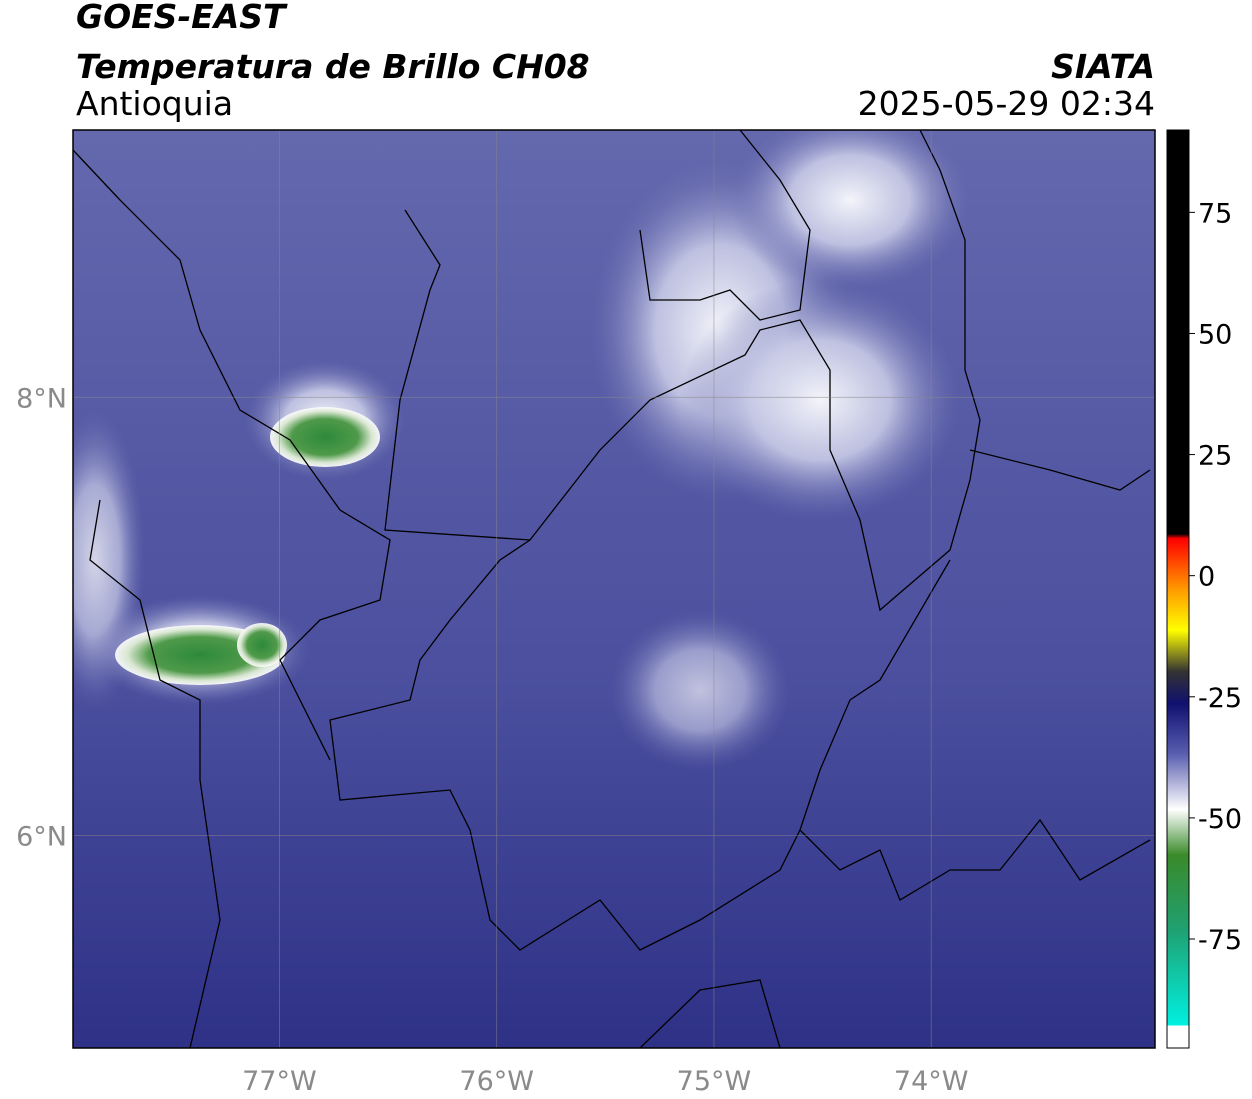 This screenshot has height=1099, width=1252. Describe the element at coordinates (1006, 103) in the screenshot. I see `title-datetime: 2025-05-29 02:34` at that location.